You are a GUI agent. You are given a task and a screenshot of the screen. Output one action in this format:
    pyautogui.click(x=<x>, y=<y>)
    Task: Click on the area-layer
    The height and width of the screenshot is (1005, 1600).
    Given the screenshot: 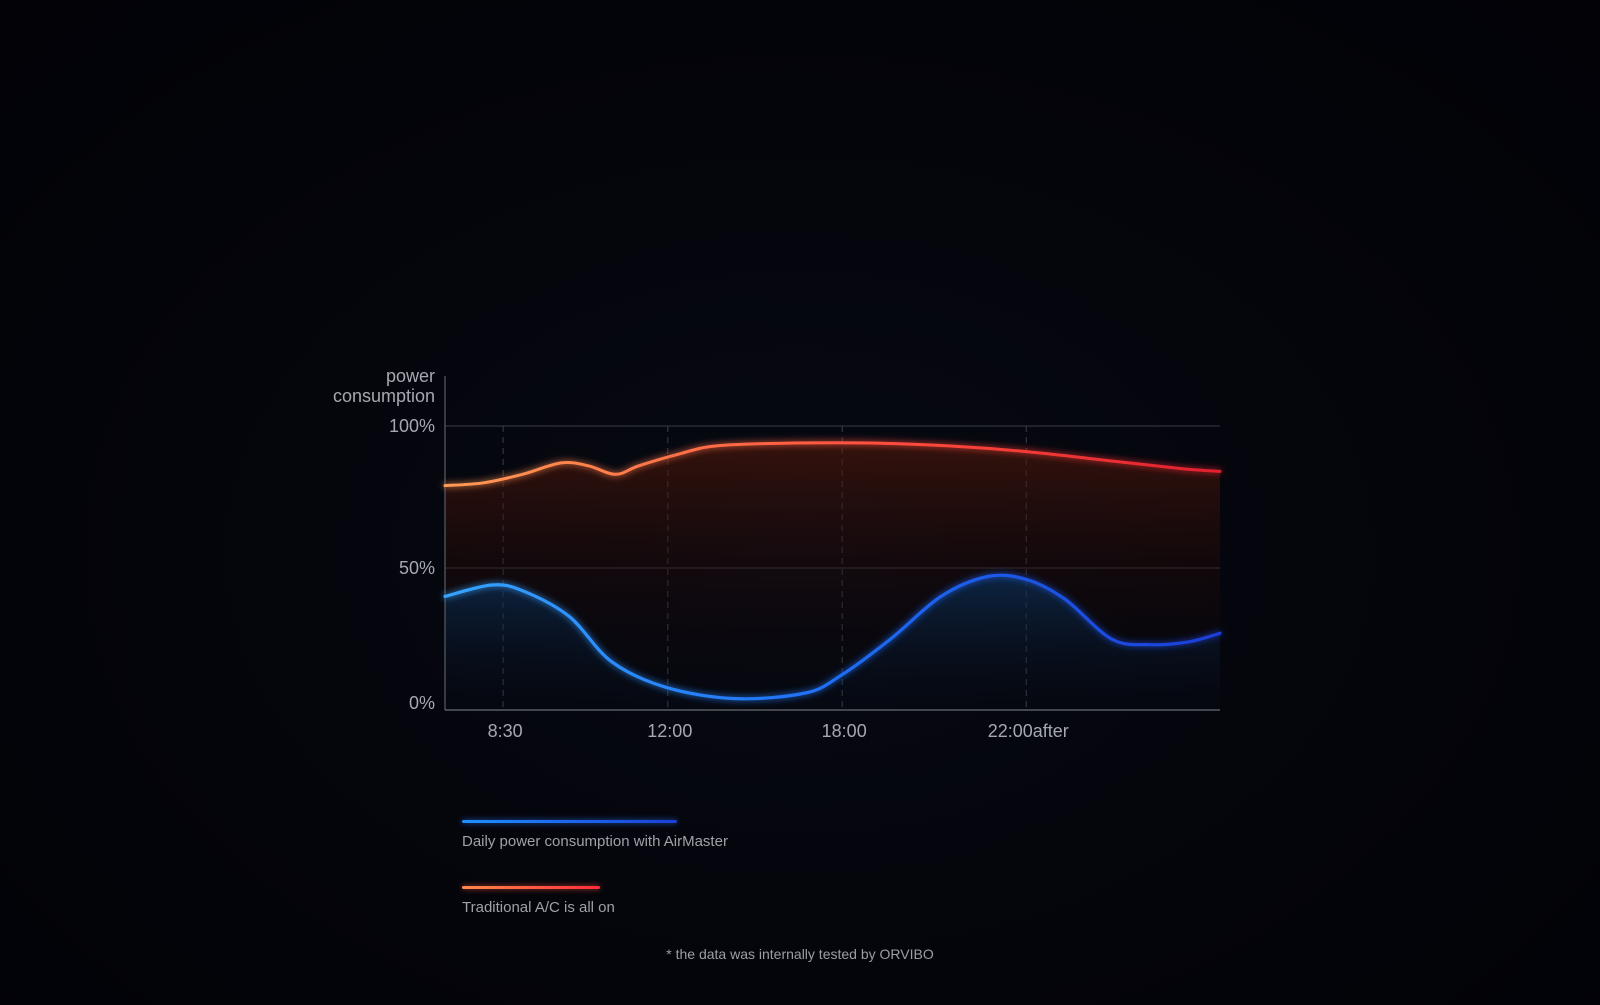 What is the action you would take?
    pyautogui.click(x=832, y=576)
    